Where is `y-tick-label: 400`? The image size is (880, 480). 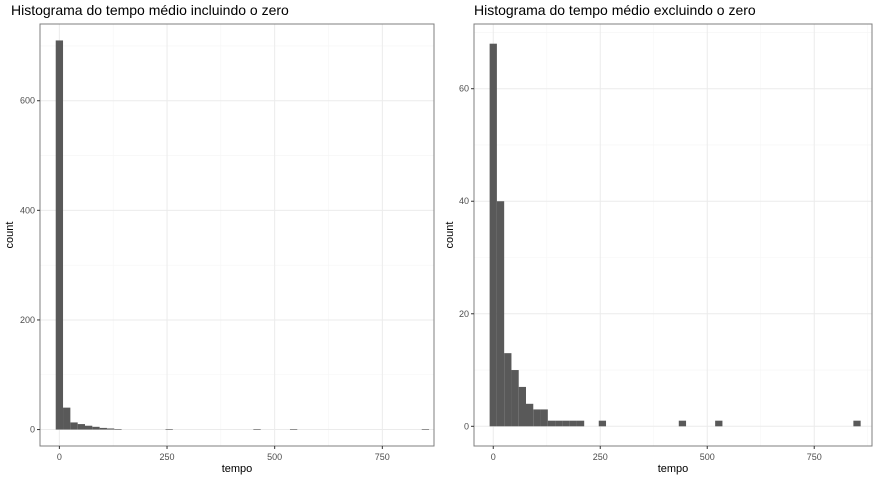
y-tick-label: 400 is located at coordinates (27, 210).